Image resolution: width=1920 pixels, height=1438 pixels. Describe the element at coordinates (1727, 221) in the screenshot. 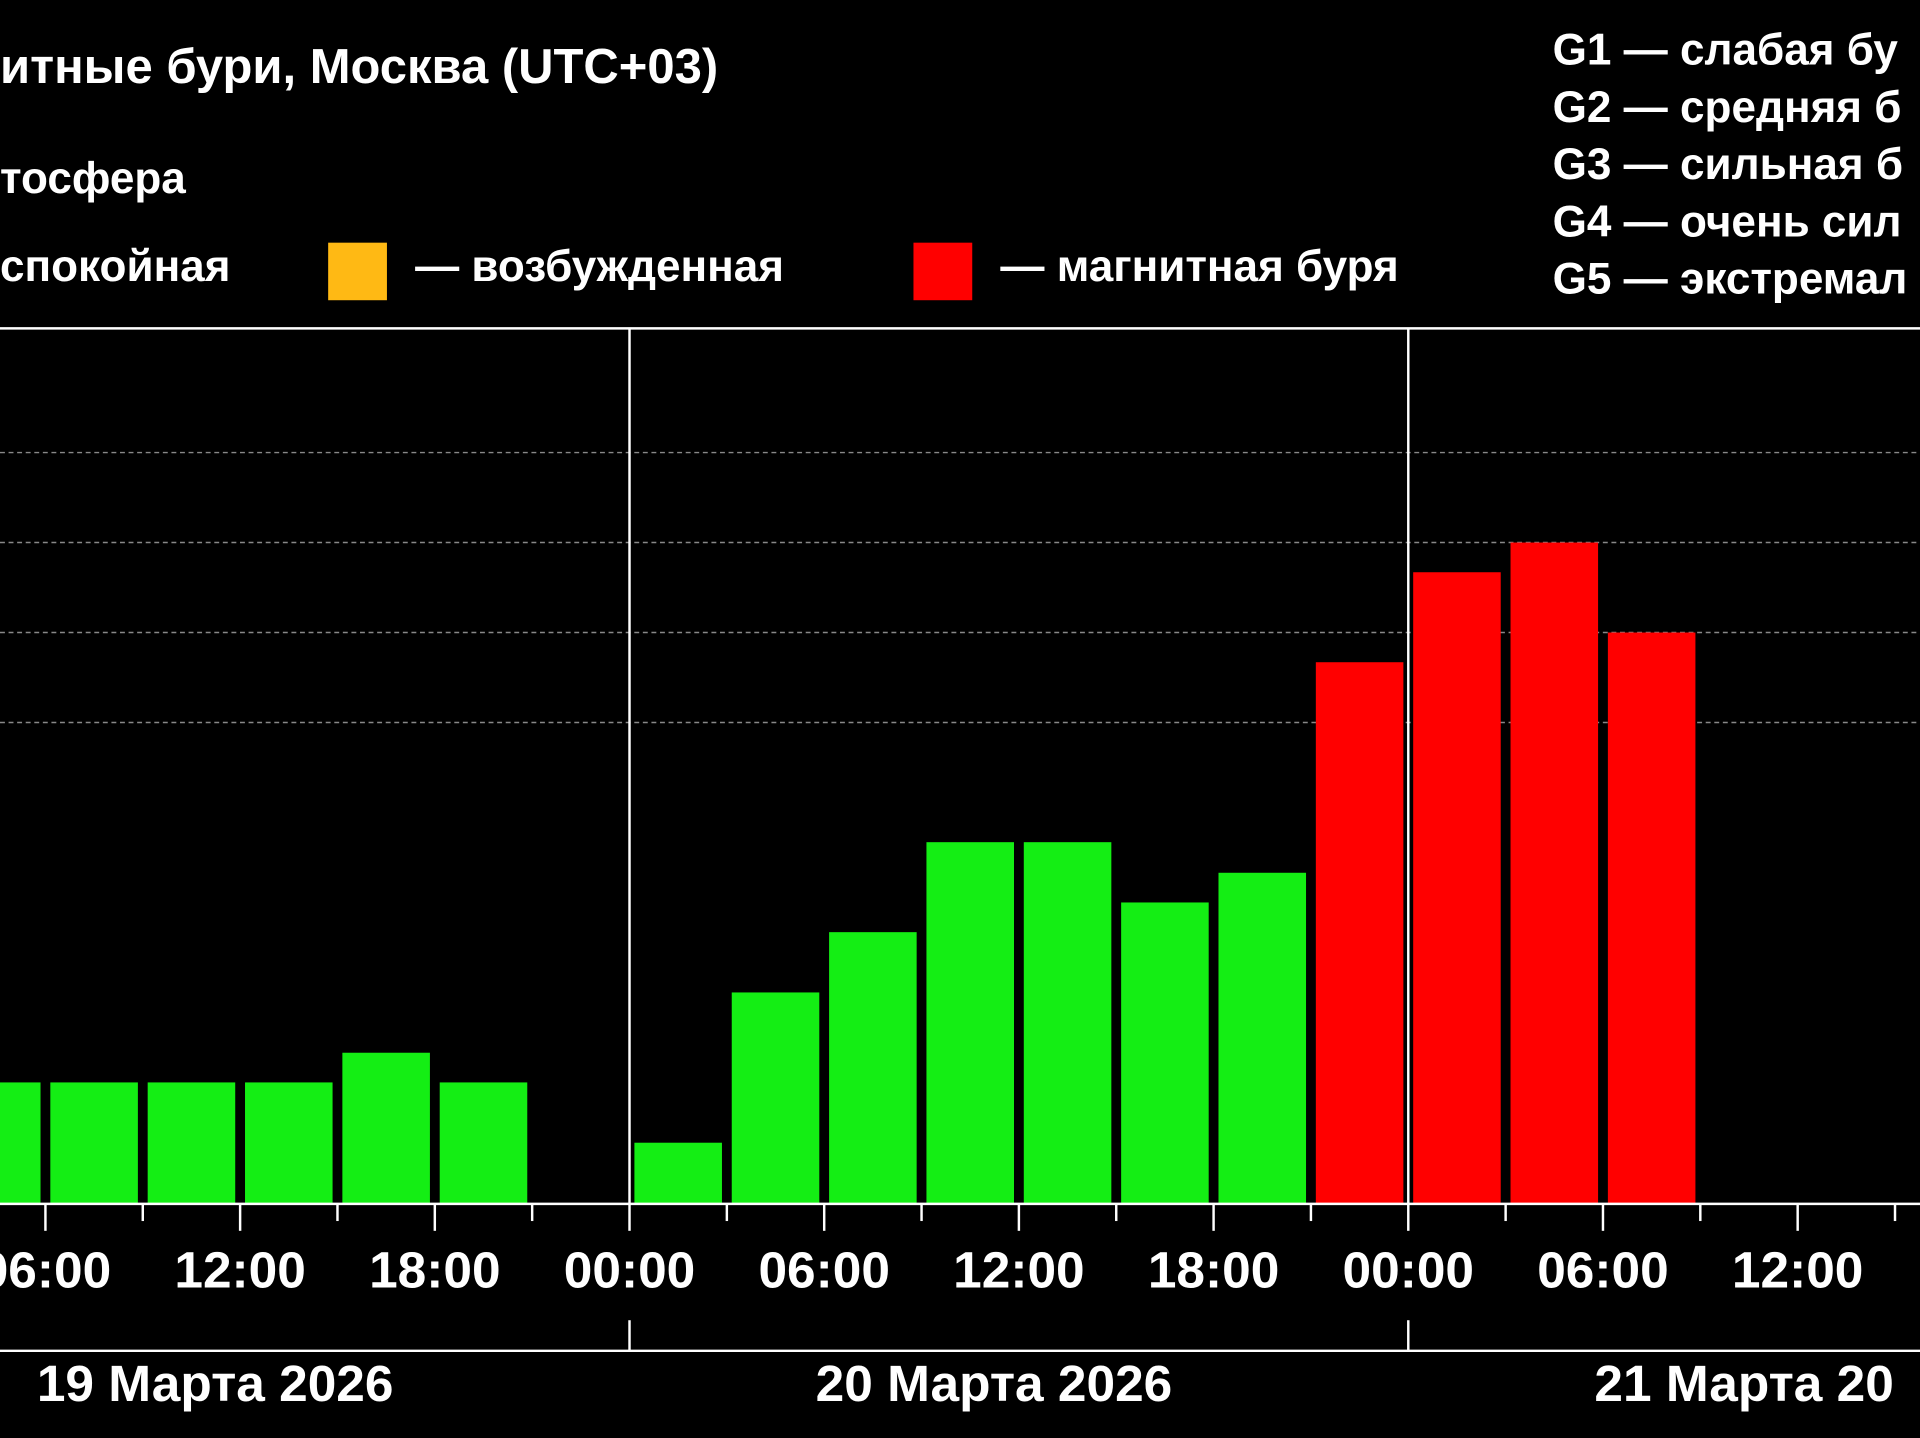

I see `g-scale-label: G4 — очень сил` at that location.